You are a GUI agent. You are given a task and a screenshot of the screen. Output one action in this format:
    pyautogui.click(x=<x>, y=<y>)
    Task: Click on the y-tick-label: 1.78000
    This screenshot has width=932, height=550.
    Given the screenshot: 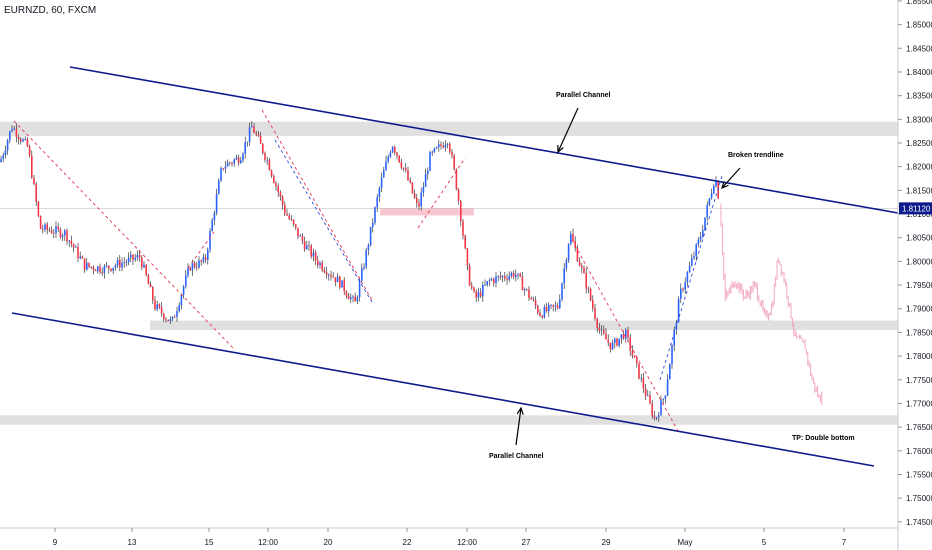 What is the action you would take?
    pyautogui.click(x=919, y=356)
    